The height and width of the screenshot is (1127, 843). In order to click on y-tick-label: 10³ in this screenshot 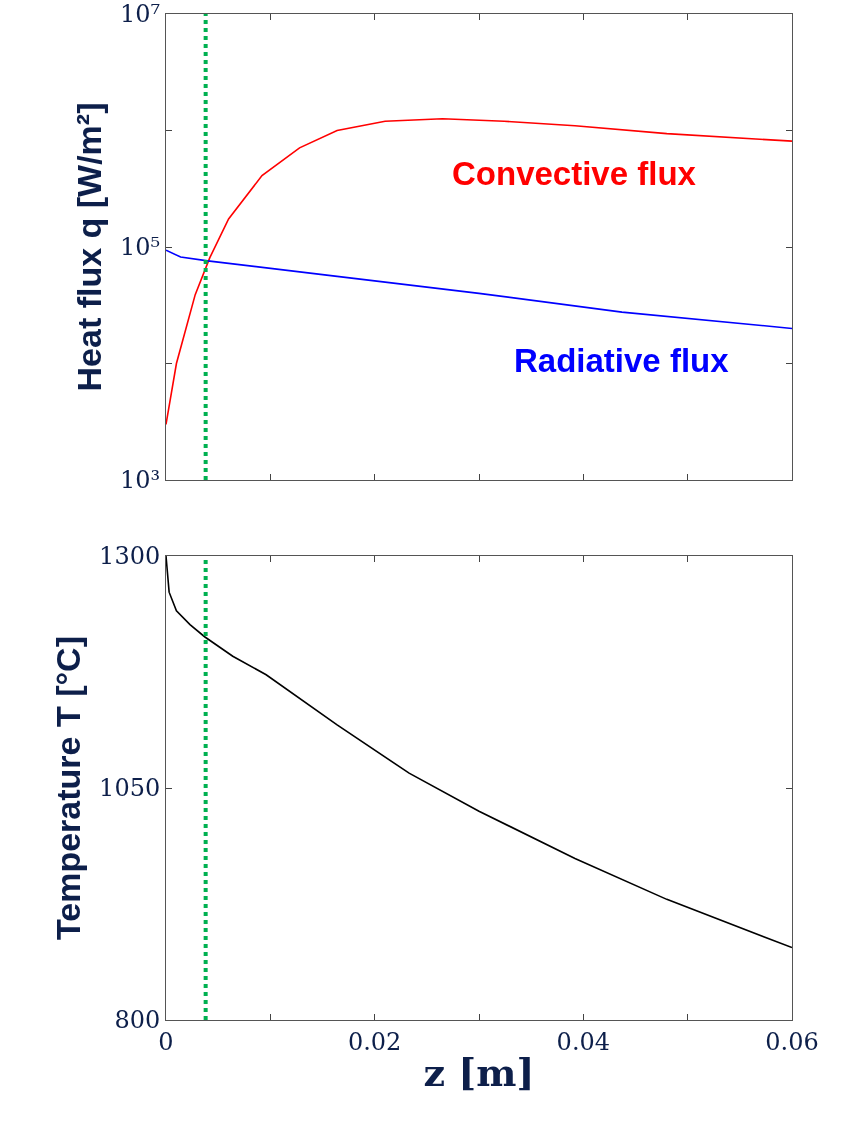, I will do `click(140, 480)`.